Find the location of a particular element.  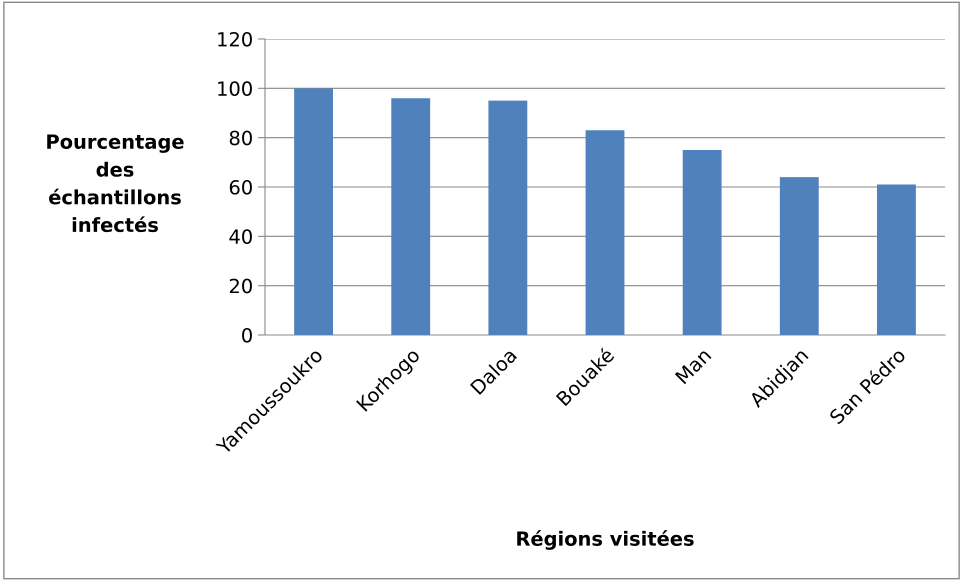

y-tick-label: 20 is located at coordinates (241, 286).